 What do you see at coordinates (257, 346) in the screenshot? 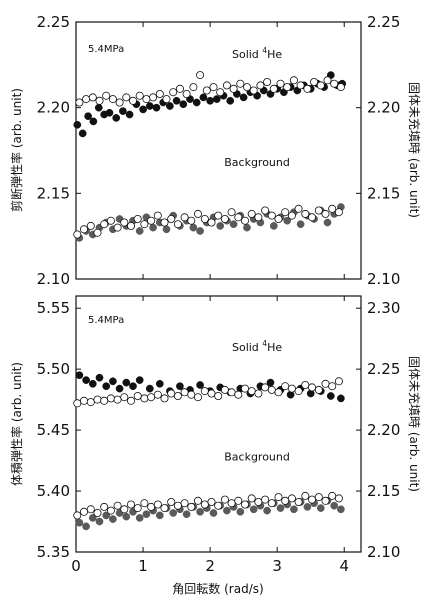
I see `bottom-solid-he-annotation: Solid 4He` at bounding box center [257, 346].